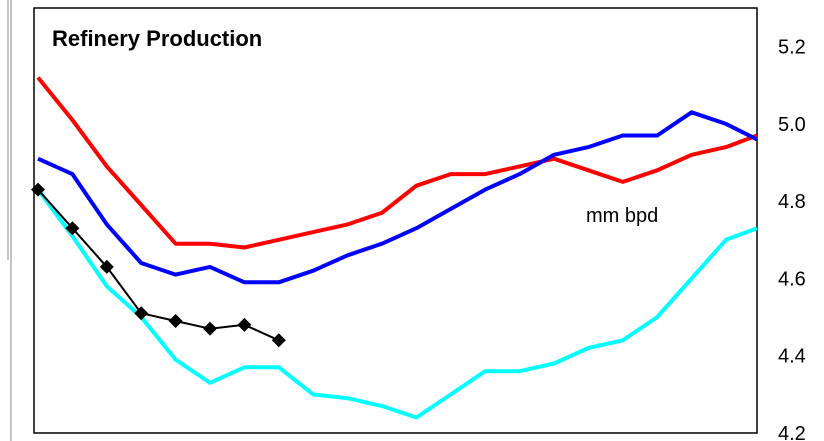 This screenshot has width=824, height=441. Describe the element at coordinates (158, 265) in the screenshot. I see `marker-layer` at that location.